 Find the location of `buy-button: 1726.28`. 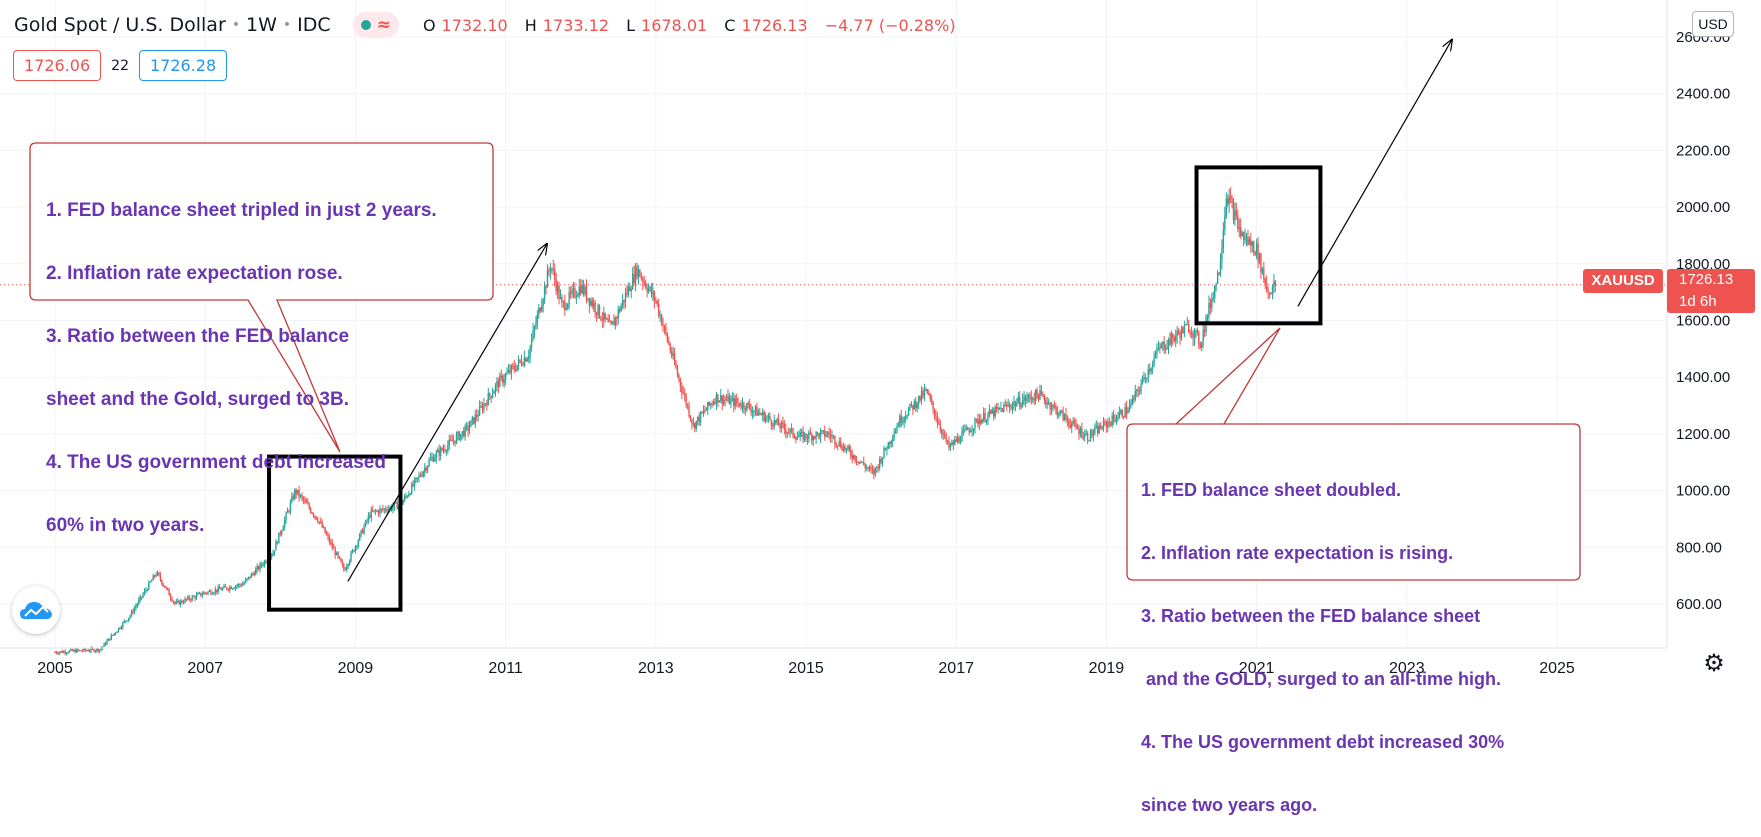

buy-button: 1726.28 is located at coordinates (183, 65).